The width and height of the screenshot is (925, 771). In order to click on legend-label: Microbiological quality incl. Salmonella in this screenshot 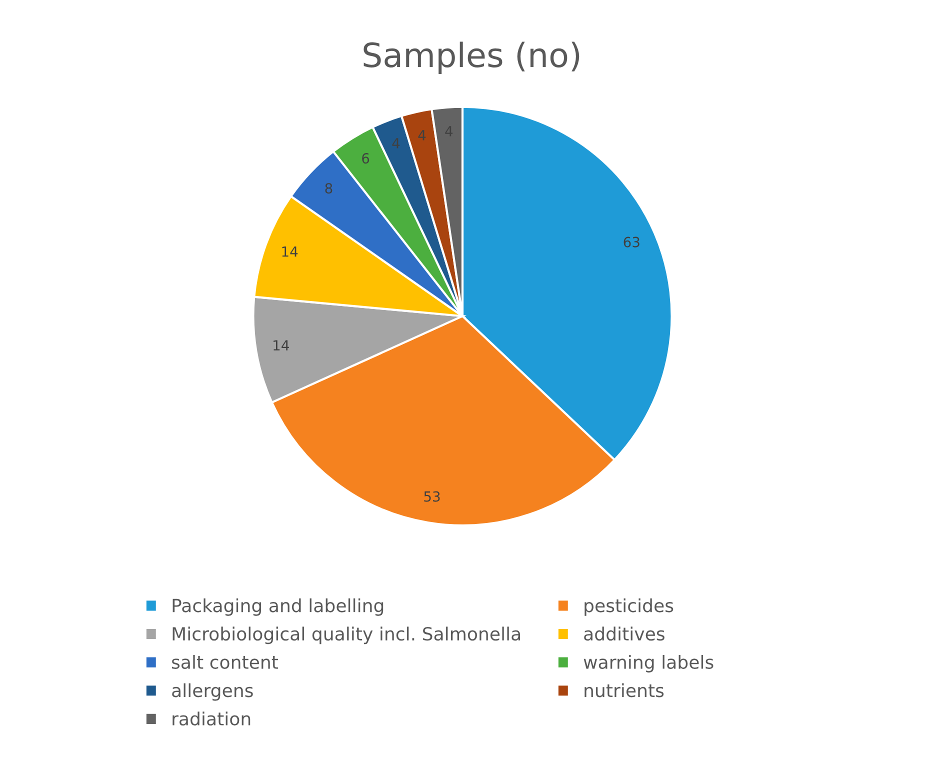, I will do `click(346, 635)`.